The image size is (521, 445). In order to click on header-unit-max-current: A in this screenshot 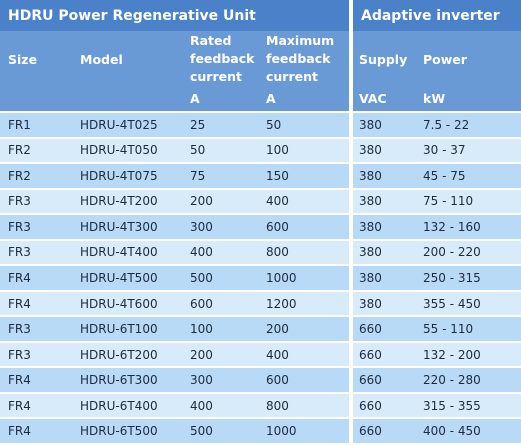, I will do `click(271, 98)`.